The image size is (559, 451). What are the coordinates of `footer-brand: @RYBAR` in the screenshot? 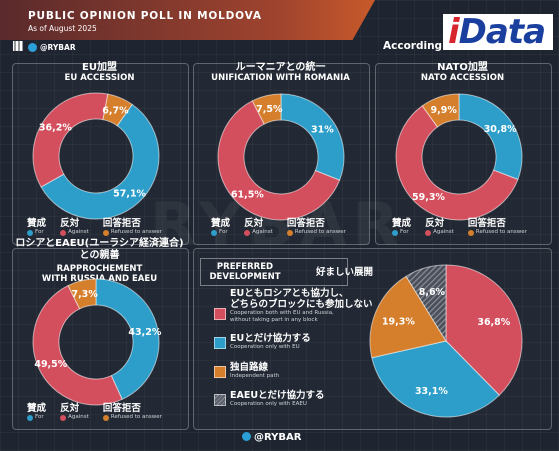 It's located at (272, 437).